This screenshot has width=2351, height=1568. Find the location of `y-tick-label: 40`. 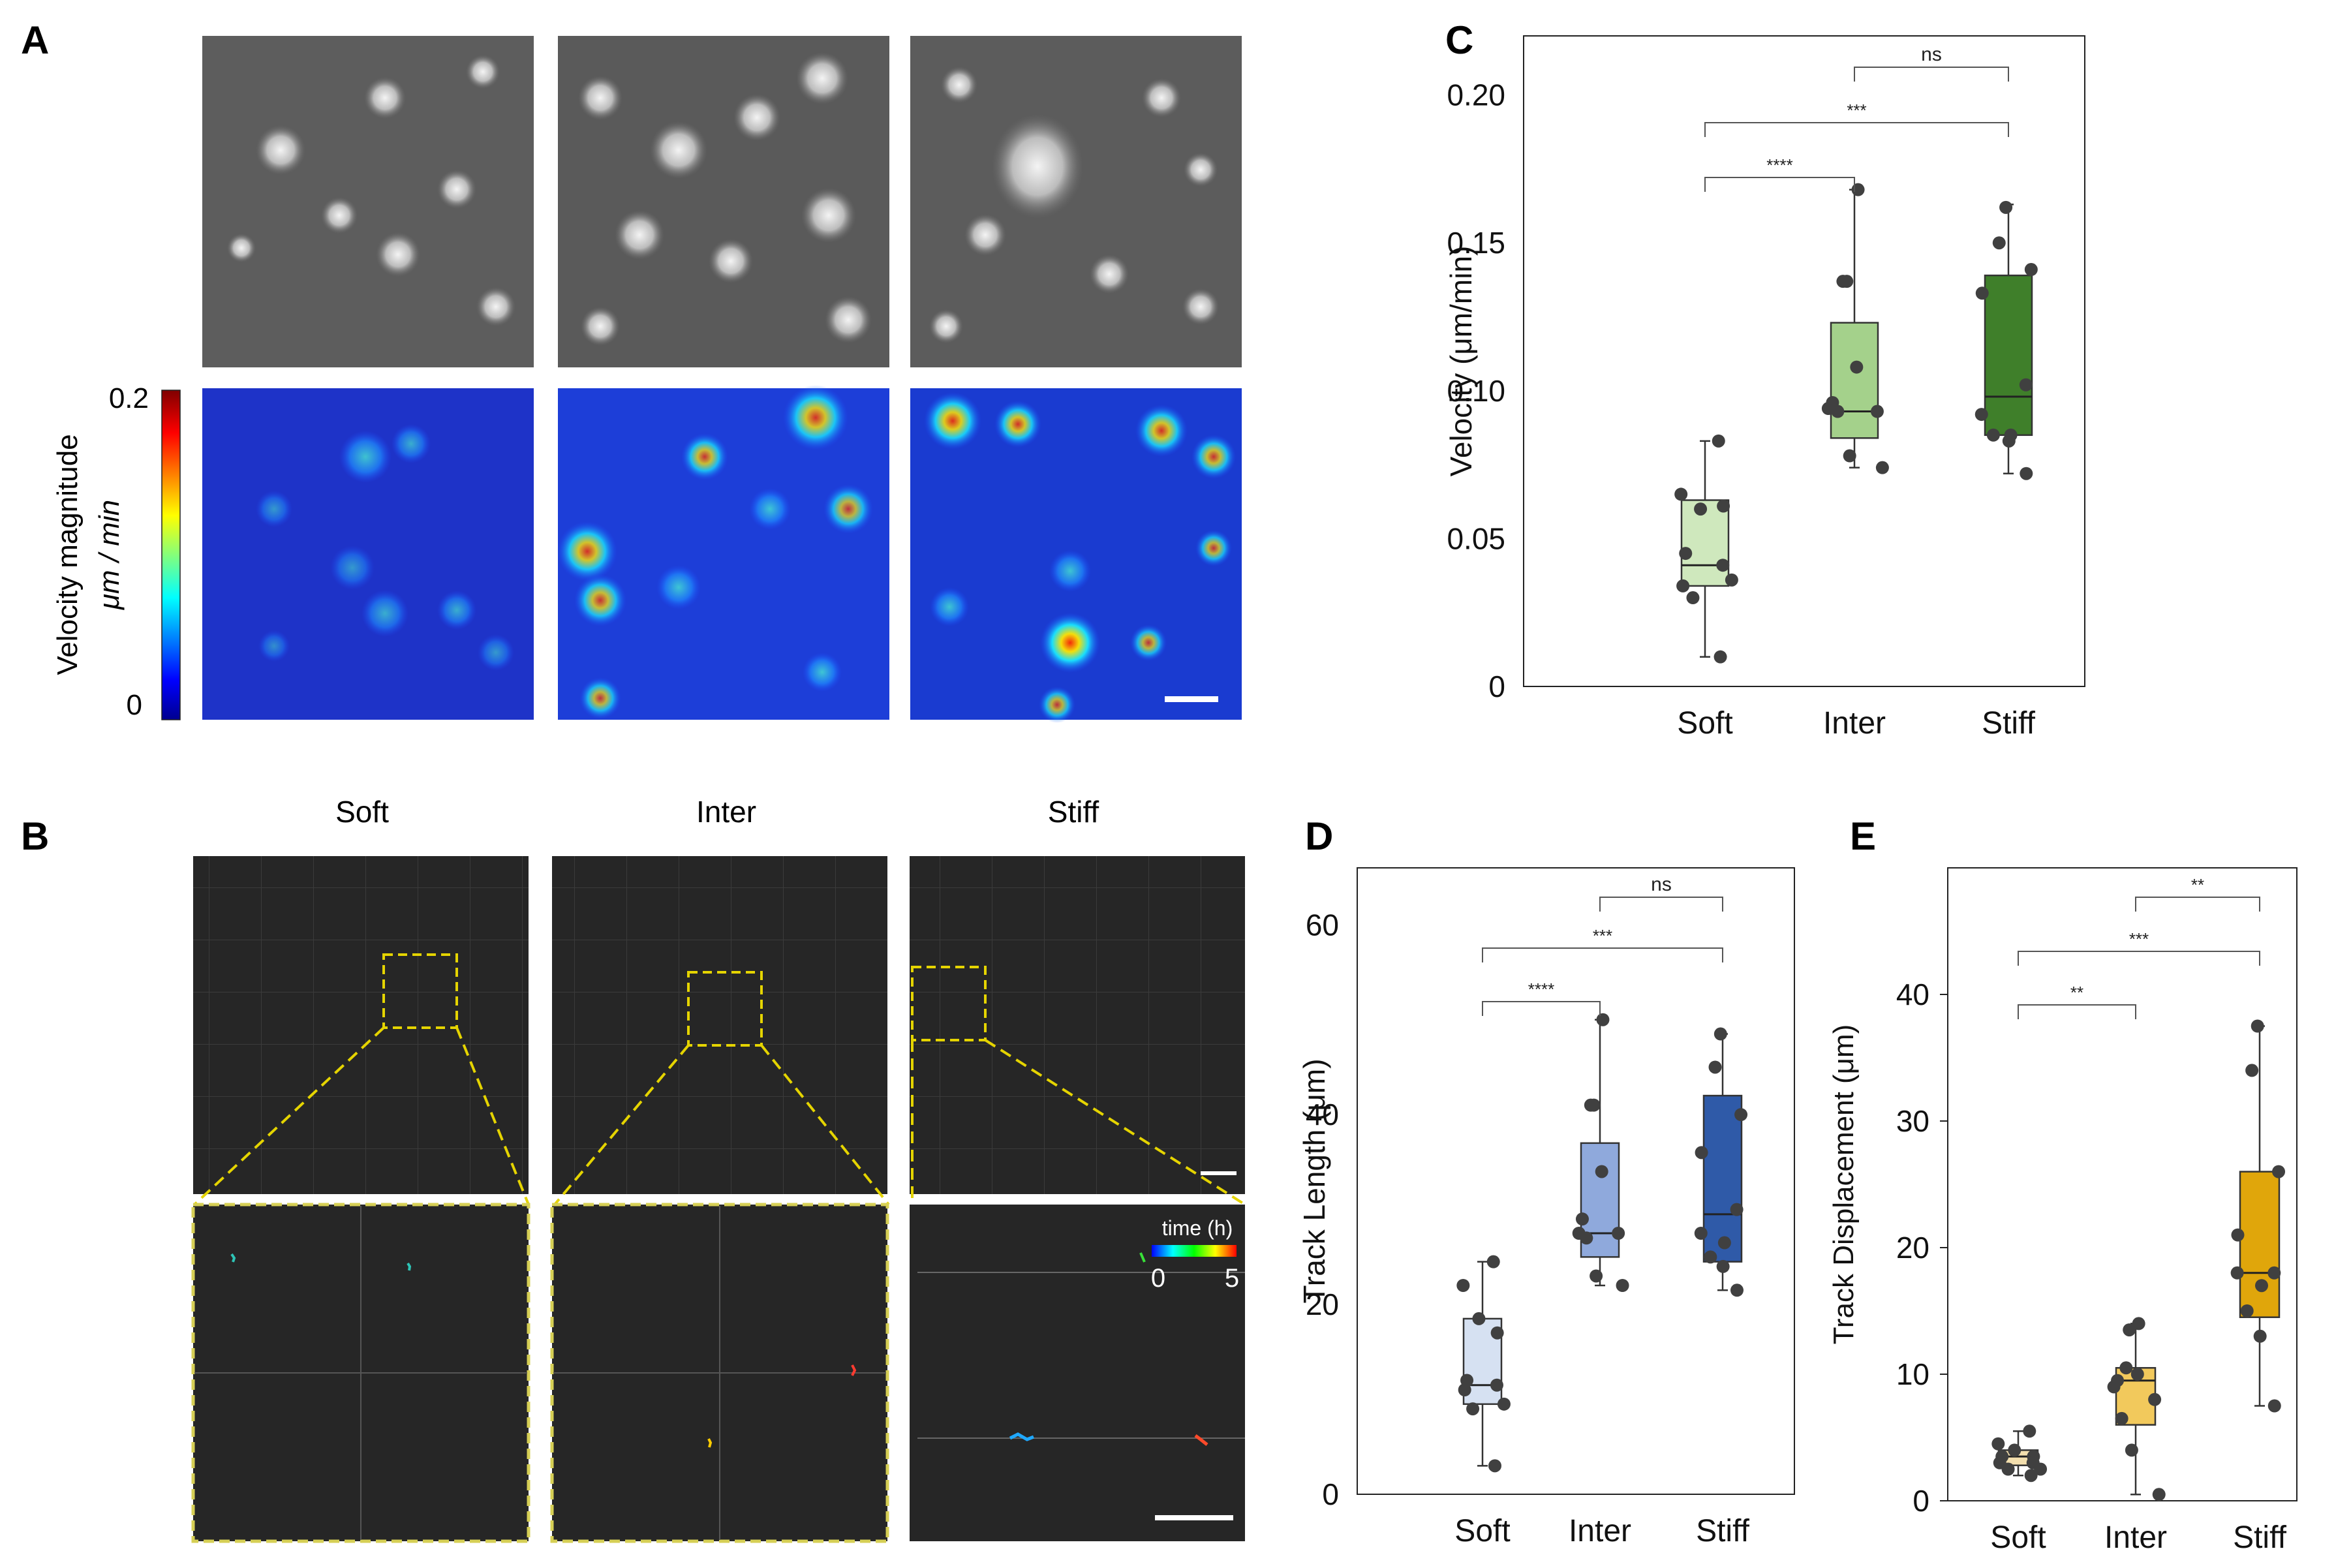

y-tick-label: 40 is located at coordinates (1322, 1114).